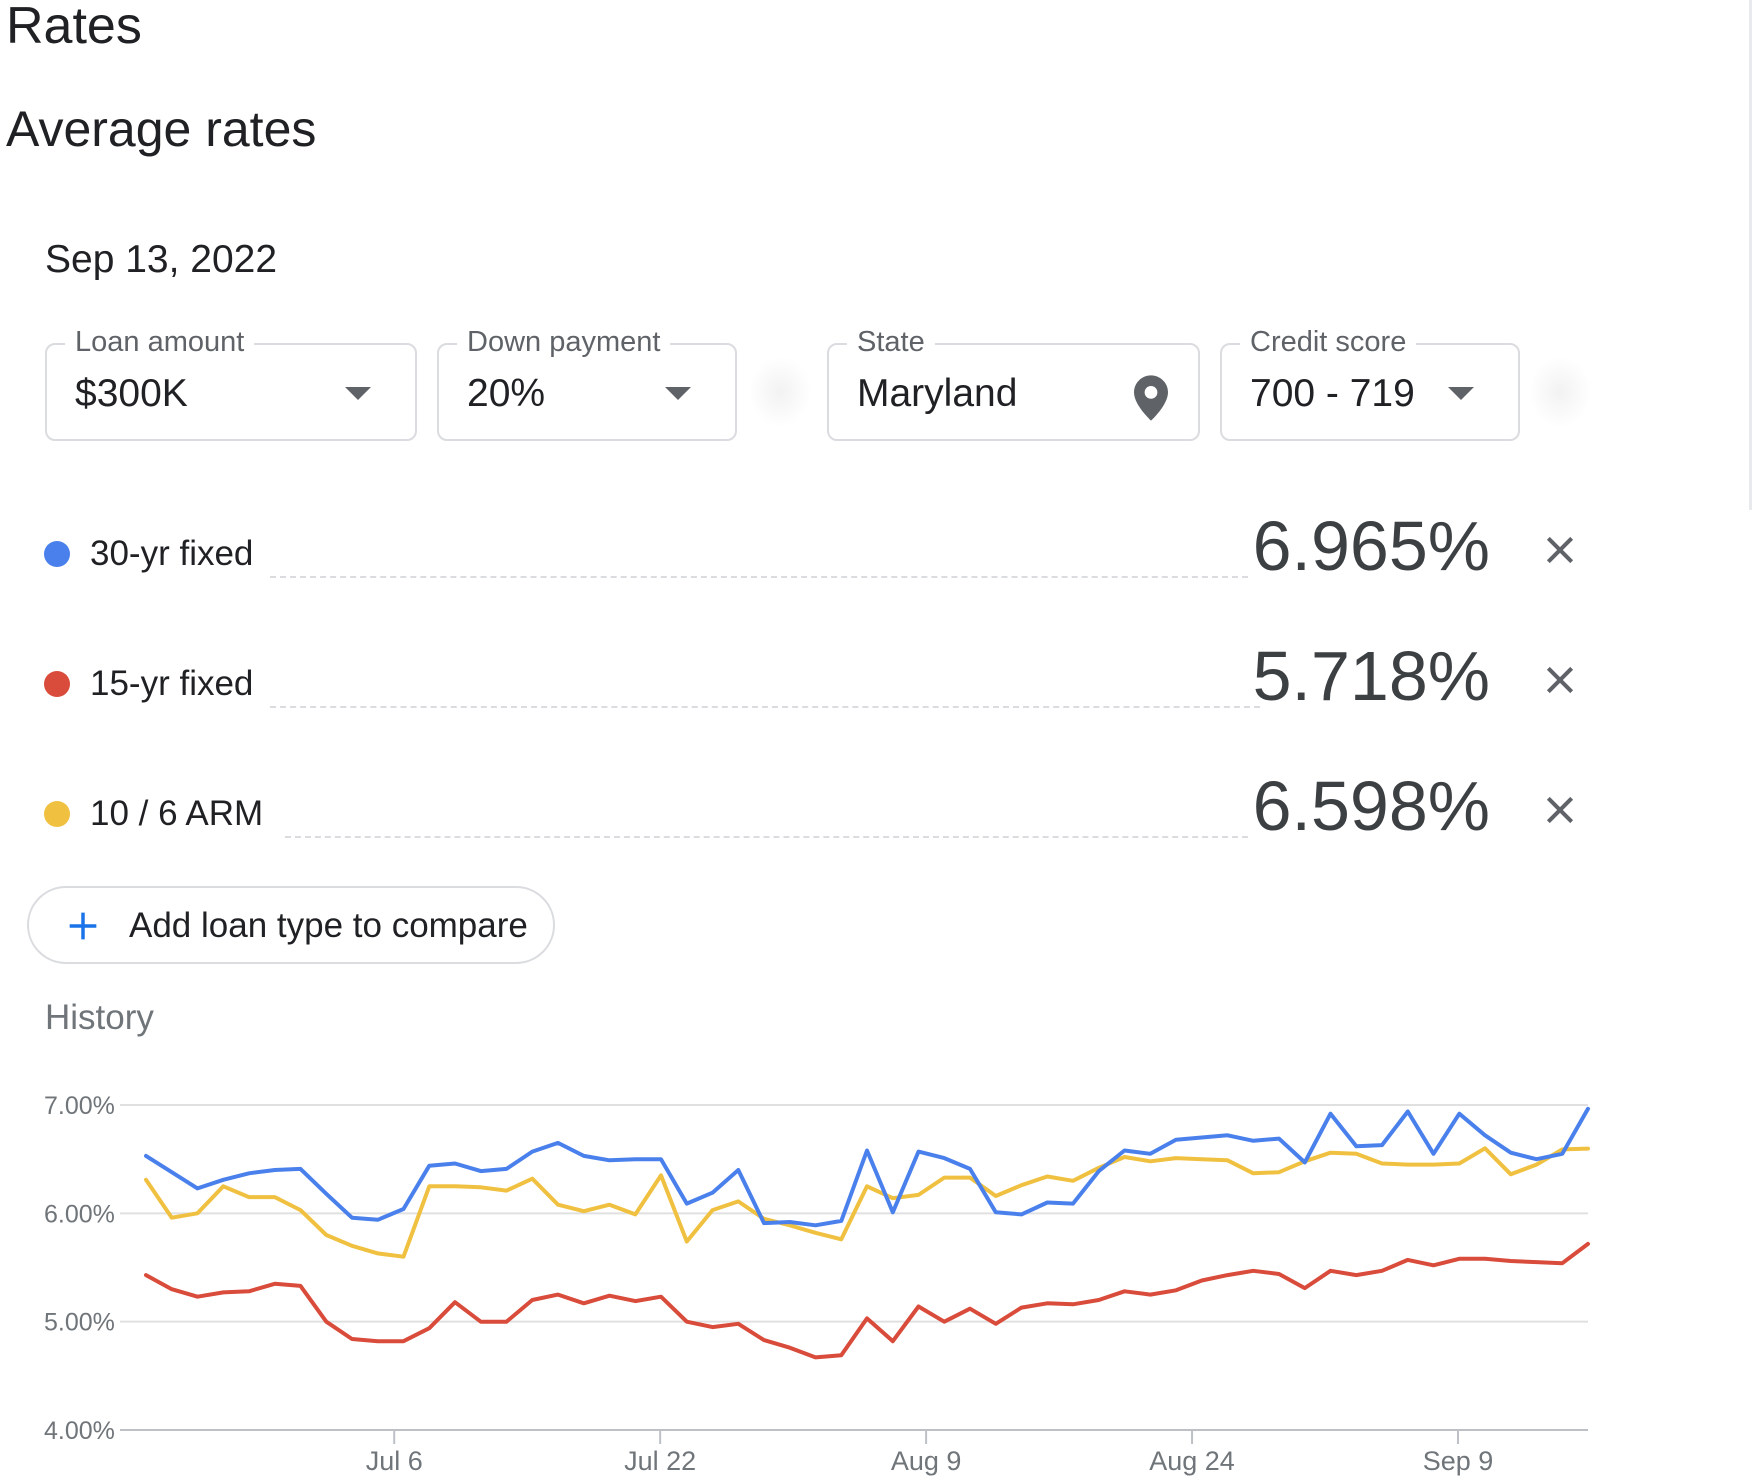 The height and width of the screenshot is (1476, 1752). I want to click on rate-value-15yr: 5.718%, so click(1371, 676).